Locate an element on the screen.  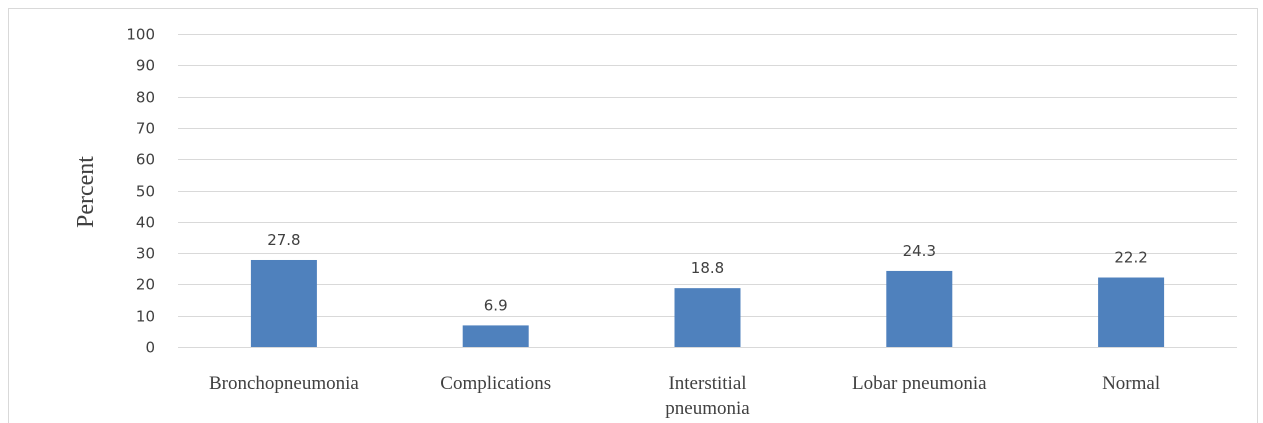
x-tick-label: Bronchopneumonia is located at coordinates (284, 383).